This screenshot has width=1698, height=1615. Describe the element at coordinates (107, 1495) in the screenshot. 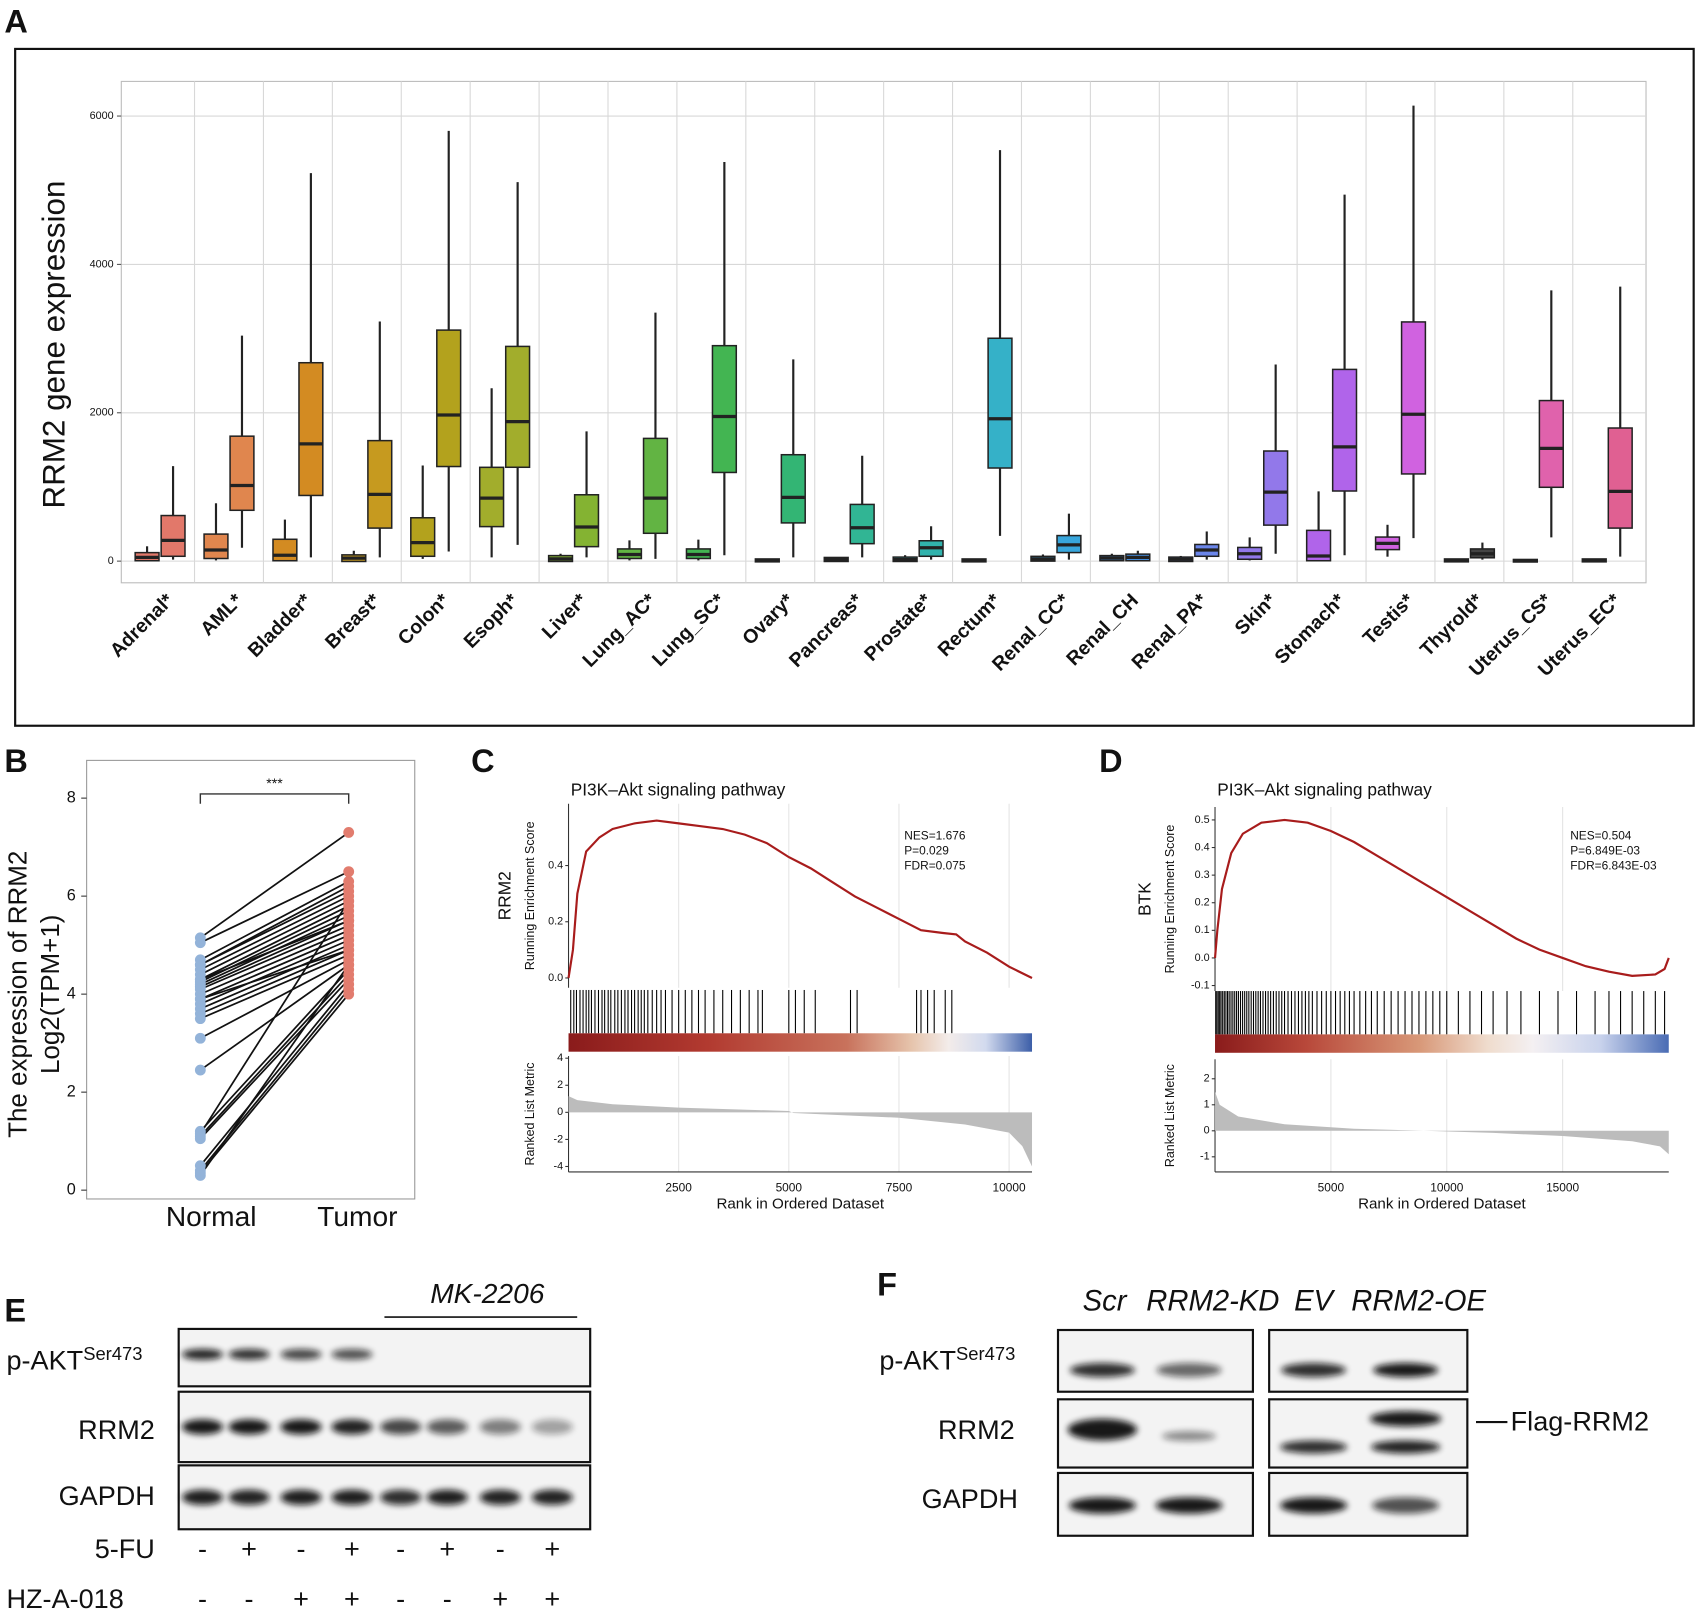

I see `row-name: GAPDH` at that location.